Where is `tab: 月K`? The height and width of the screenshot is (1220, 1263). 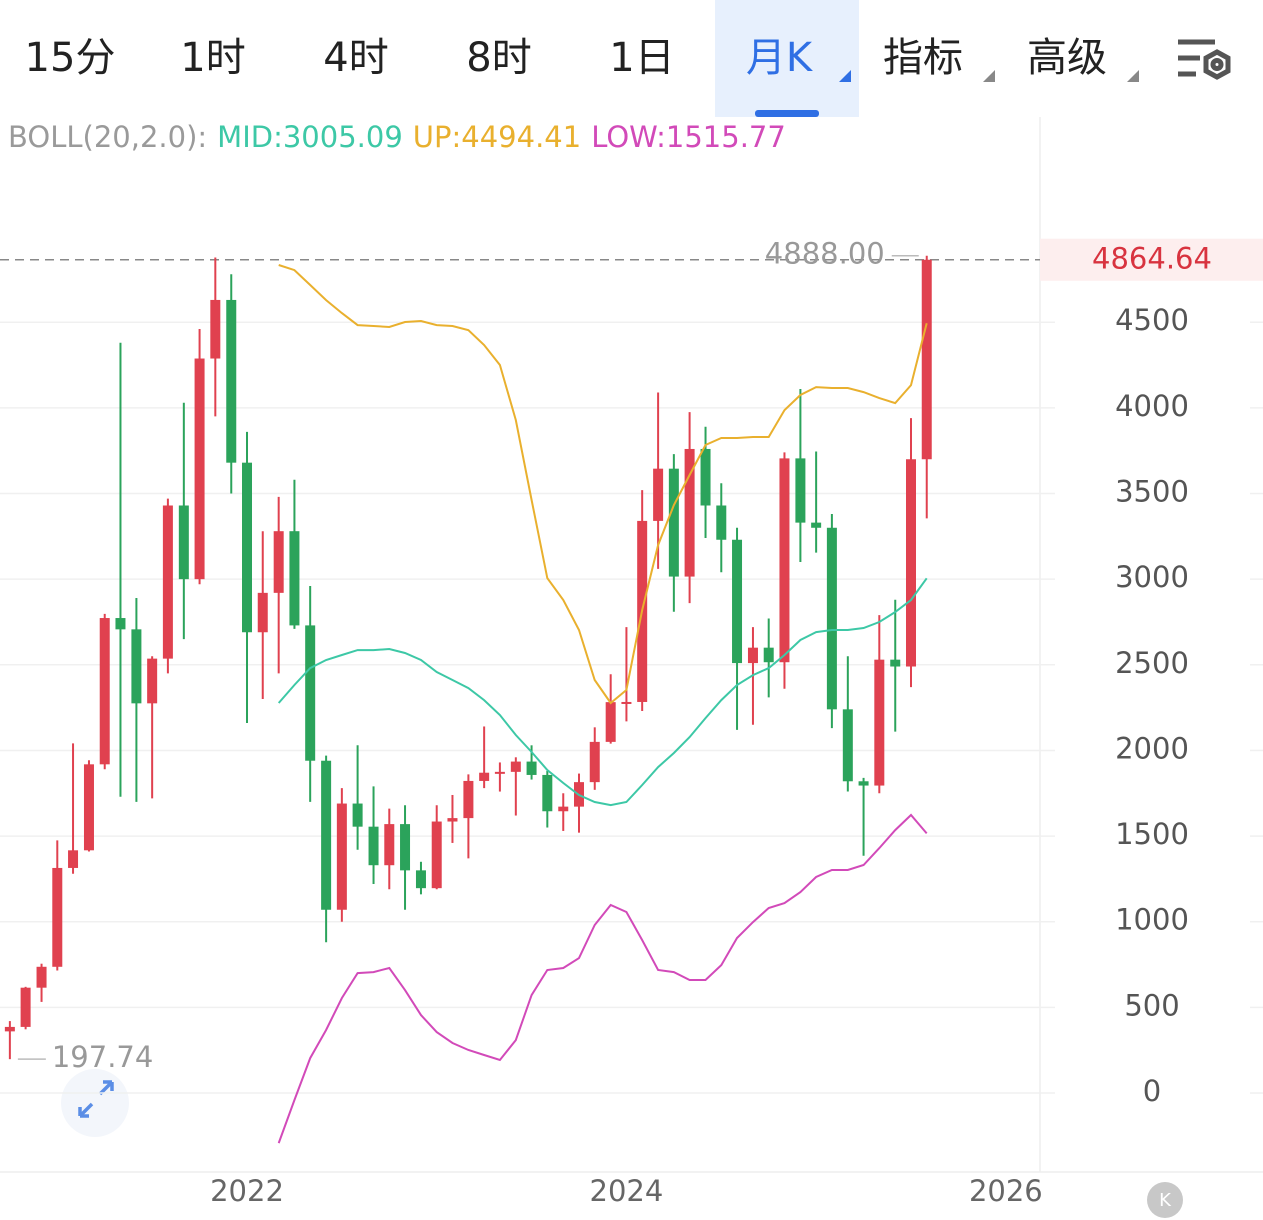 tab: 月K is located at coordinates (780, 58).